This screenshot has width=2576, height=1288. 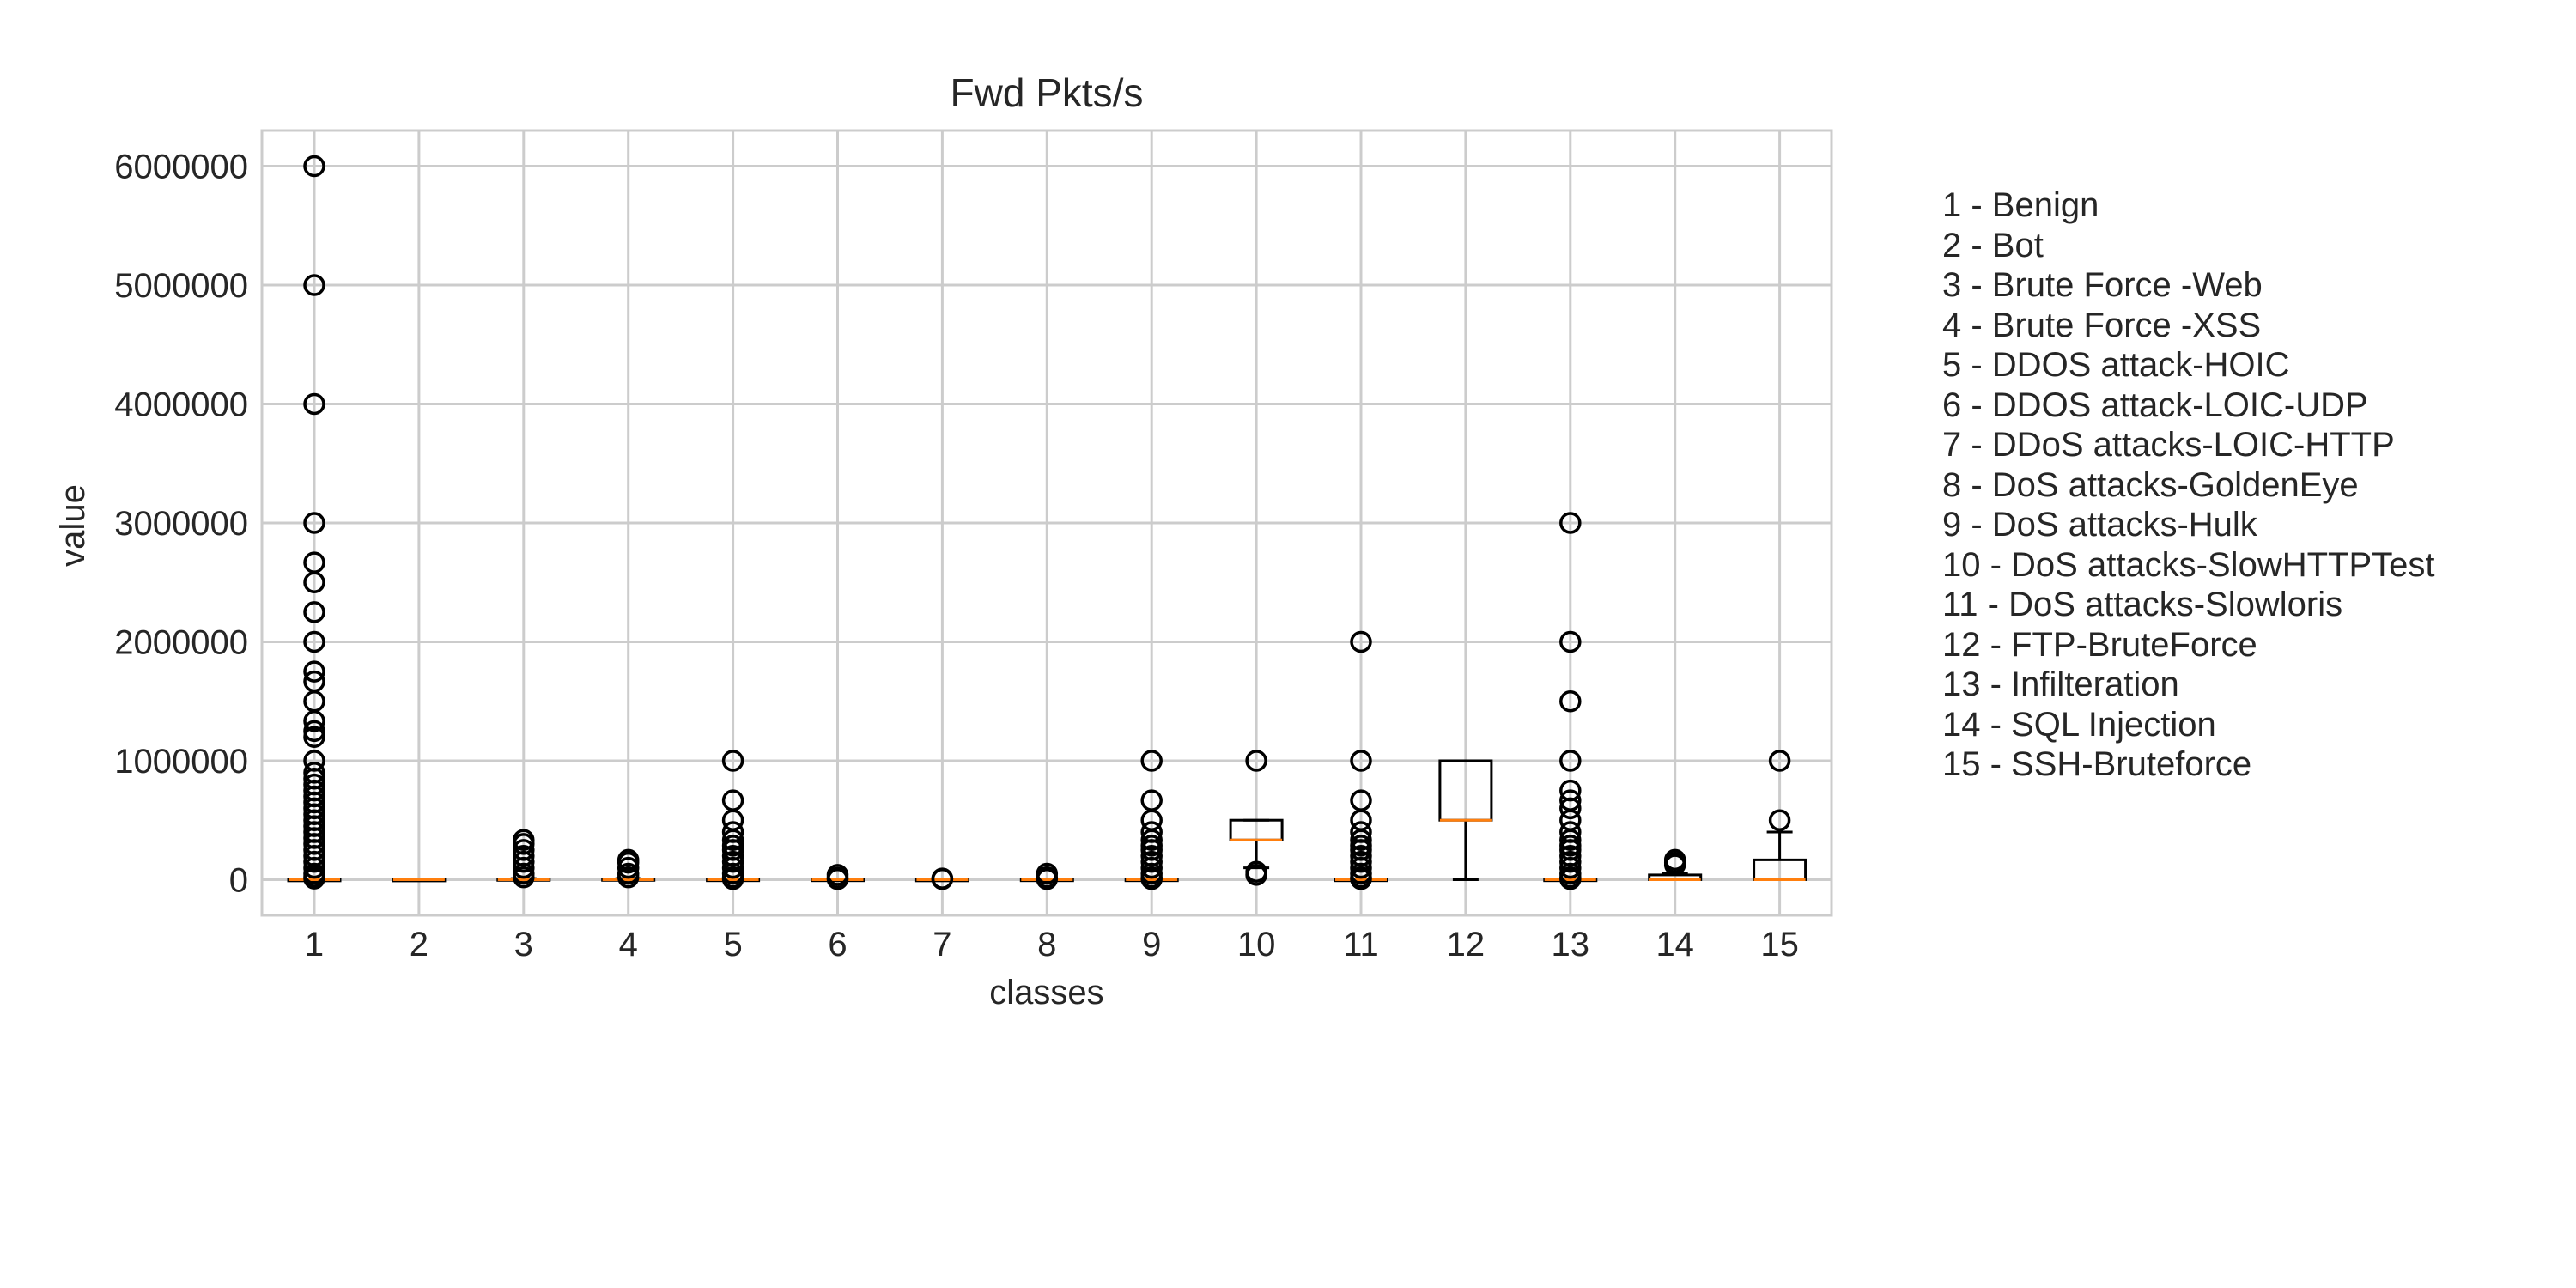 I want to click on x-tick-label: 5, so click(x=733, y=944).